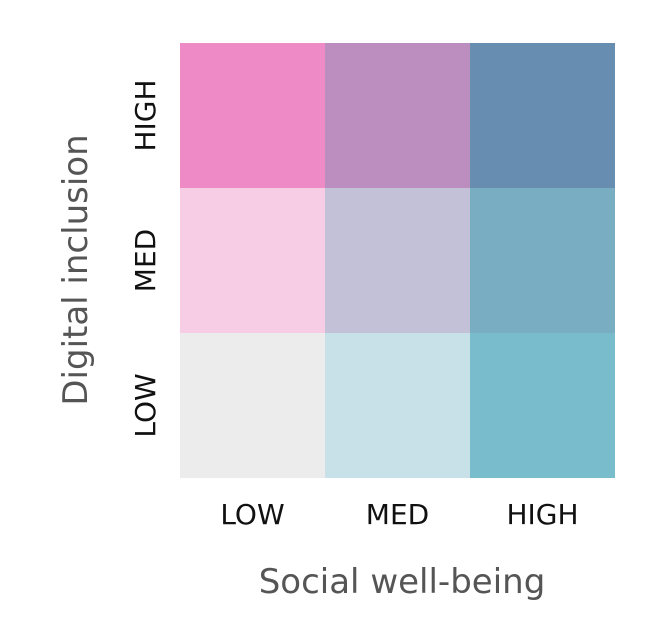 This screenshot has width=645, height=644. What do you see at coordinates (542, 115) in the screenshot?
I see `heatmap-cell-high-high` at bounding box center [542, 115].